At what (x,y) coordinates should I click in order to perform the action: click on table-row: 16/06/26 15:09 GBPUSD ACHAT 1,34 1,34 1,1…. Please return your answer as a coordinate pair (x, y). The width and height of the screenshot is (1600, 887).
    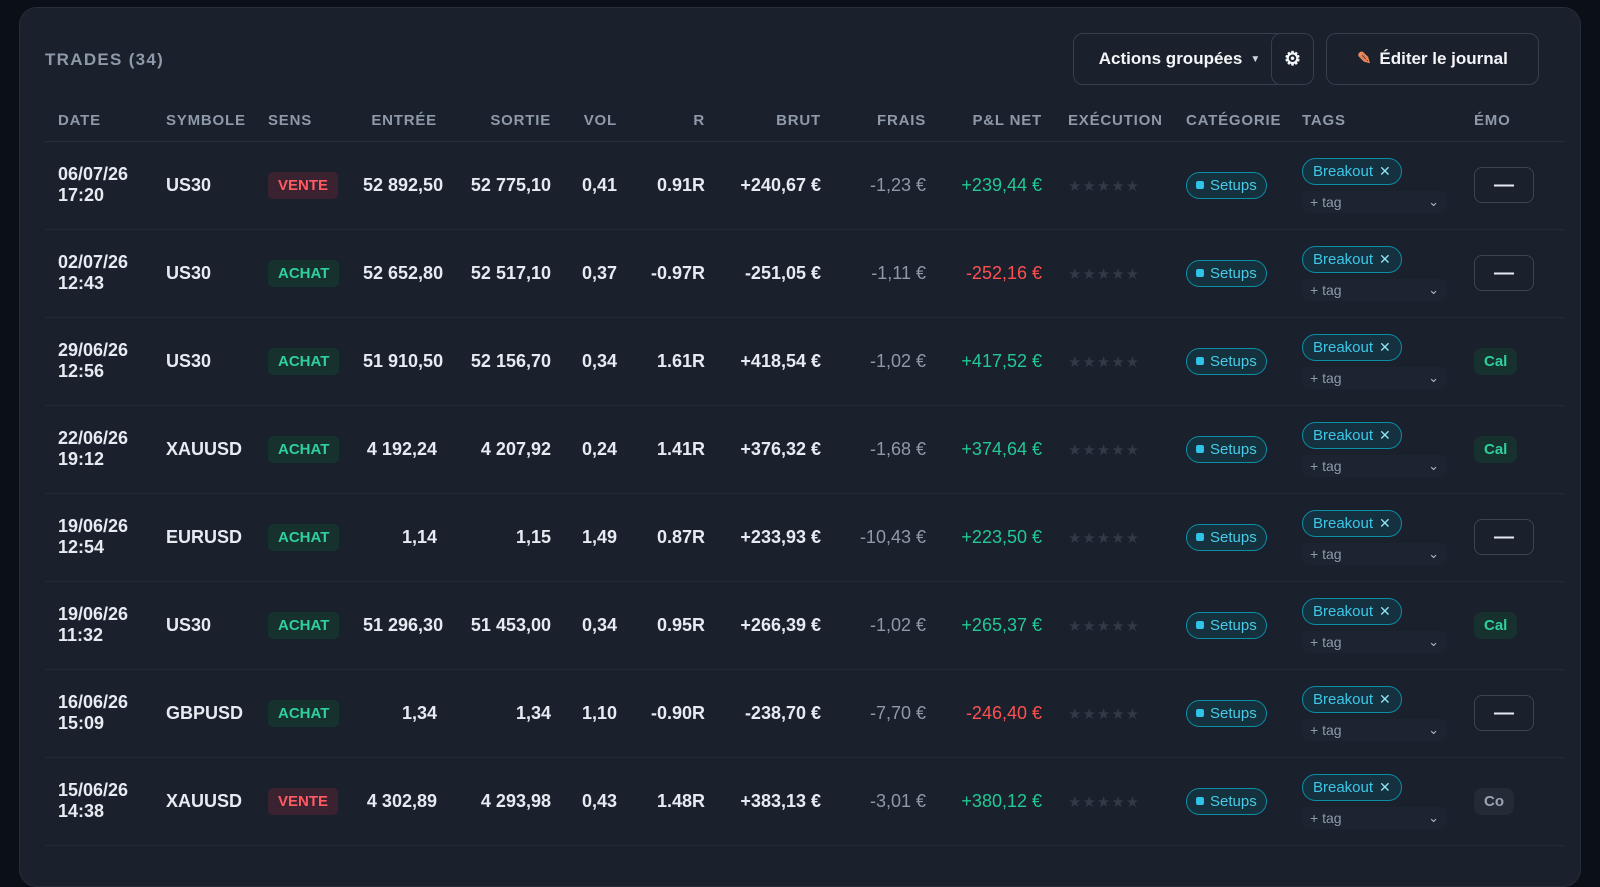
    Looking at the image, I should click on (805, 713).